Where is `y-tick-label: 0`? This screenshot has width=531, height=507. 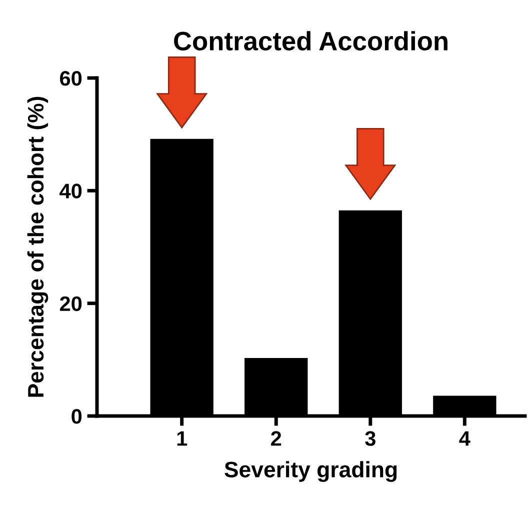
y-tick-label: 0 is located at coordinates (77, 416).